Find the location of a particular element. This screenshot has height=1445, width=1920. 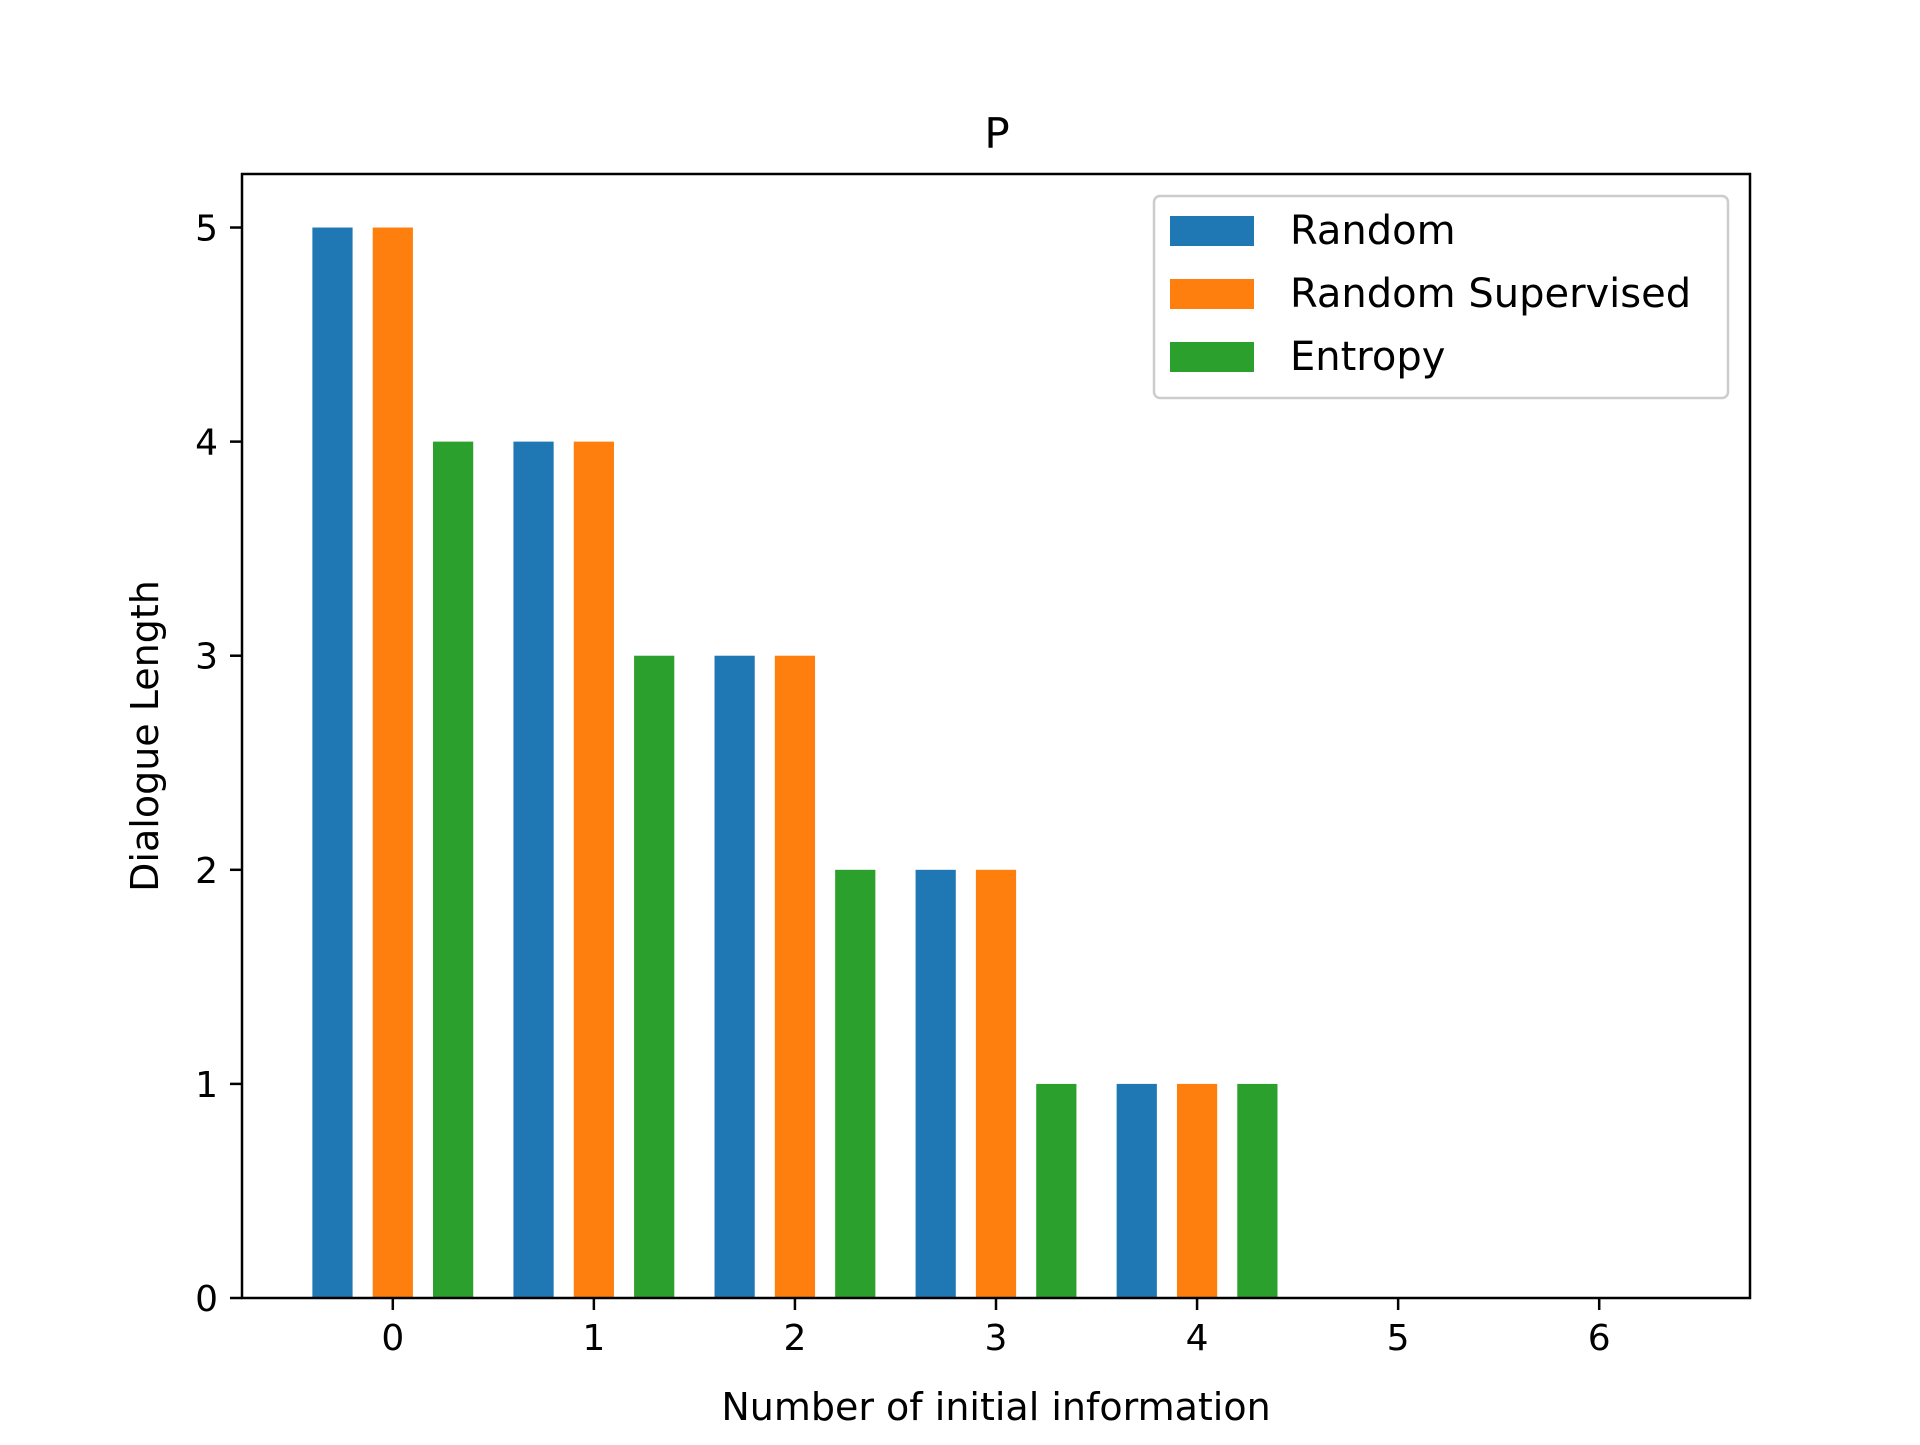

y-tick-label: 4 is located at coordinates (206, 443).